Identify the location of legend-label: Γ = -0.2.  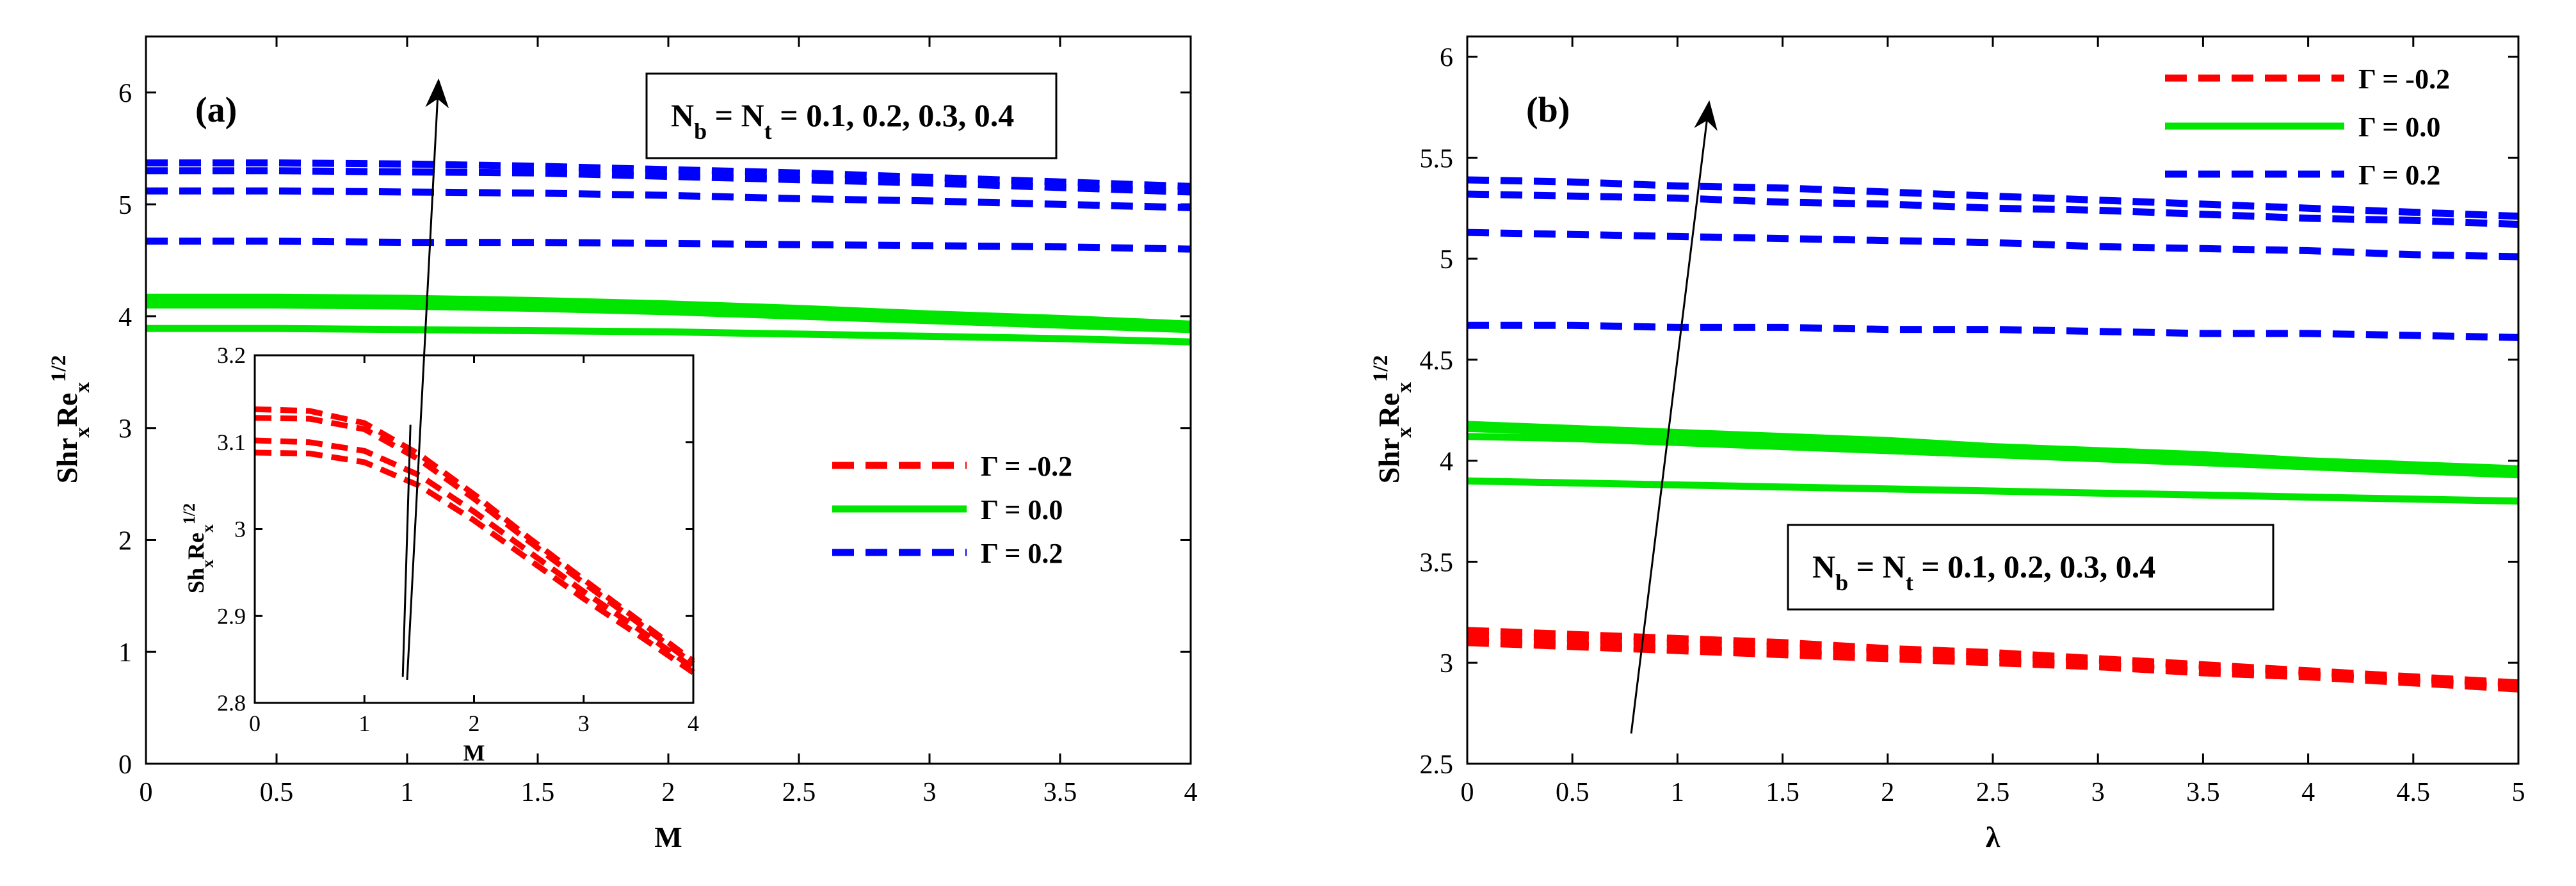
(1026, 466).